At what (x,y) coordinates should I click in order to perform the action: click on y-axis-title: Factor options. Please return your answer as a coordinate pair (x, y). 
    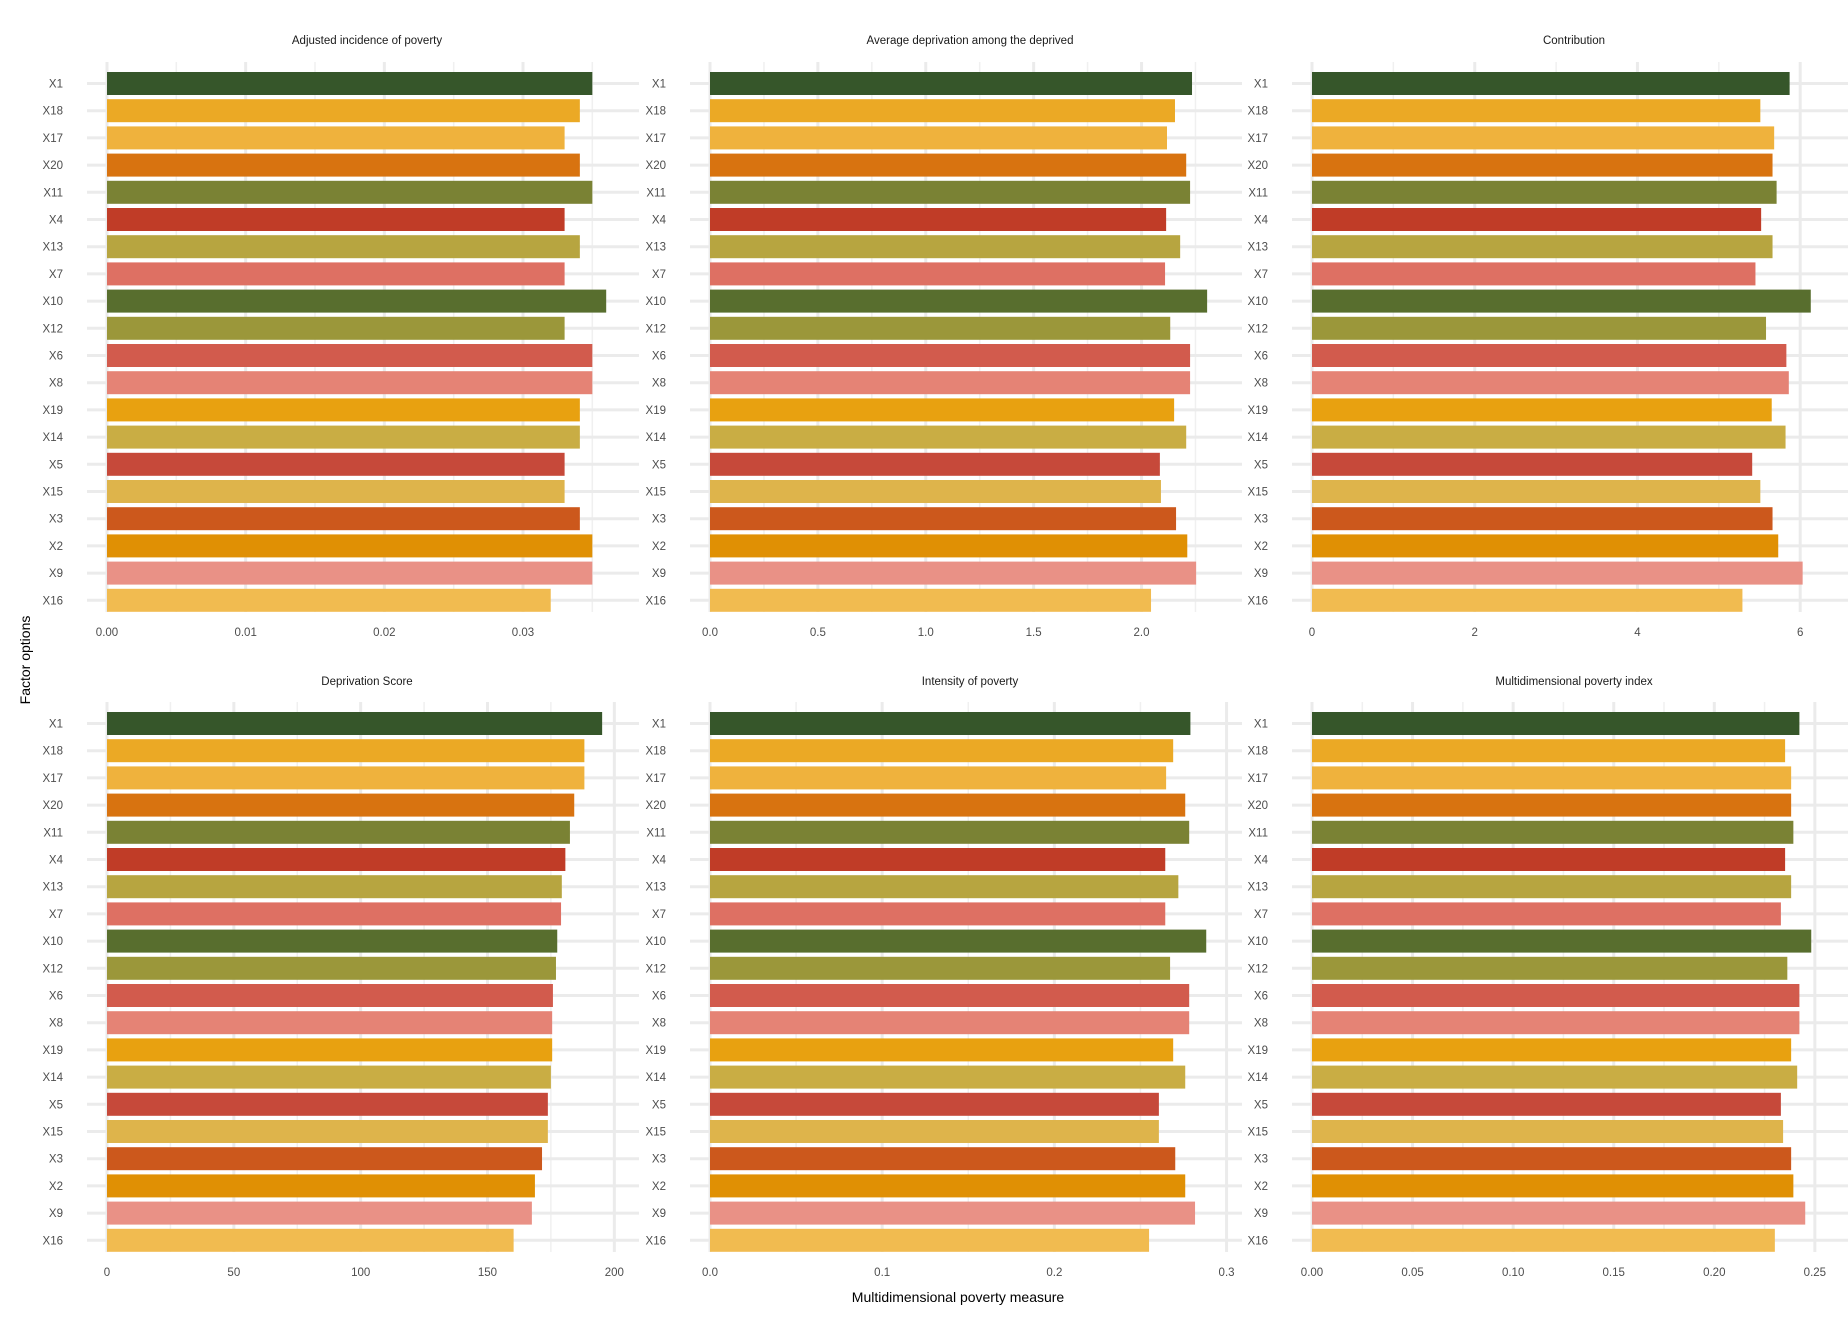
    Looking at the image, I should click on (25, 660).